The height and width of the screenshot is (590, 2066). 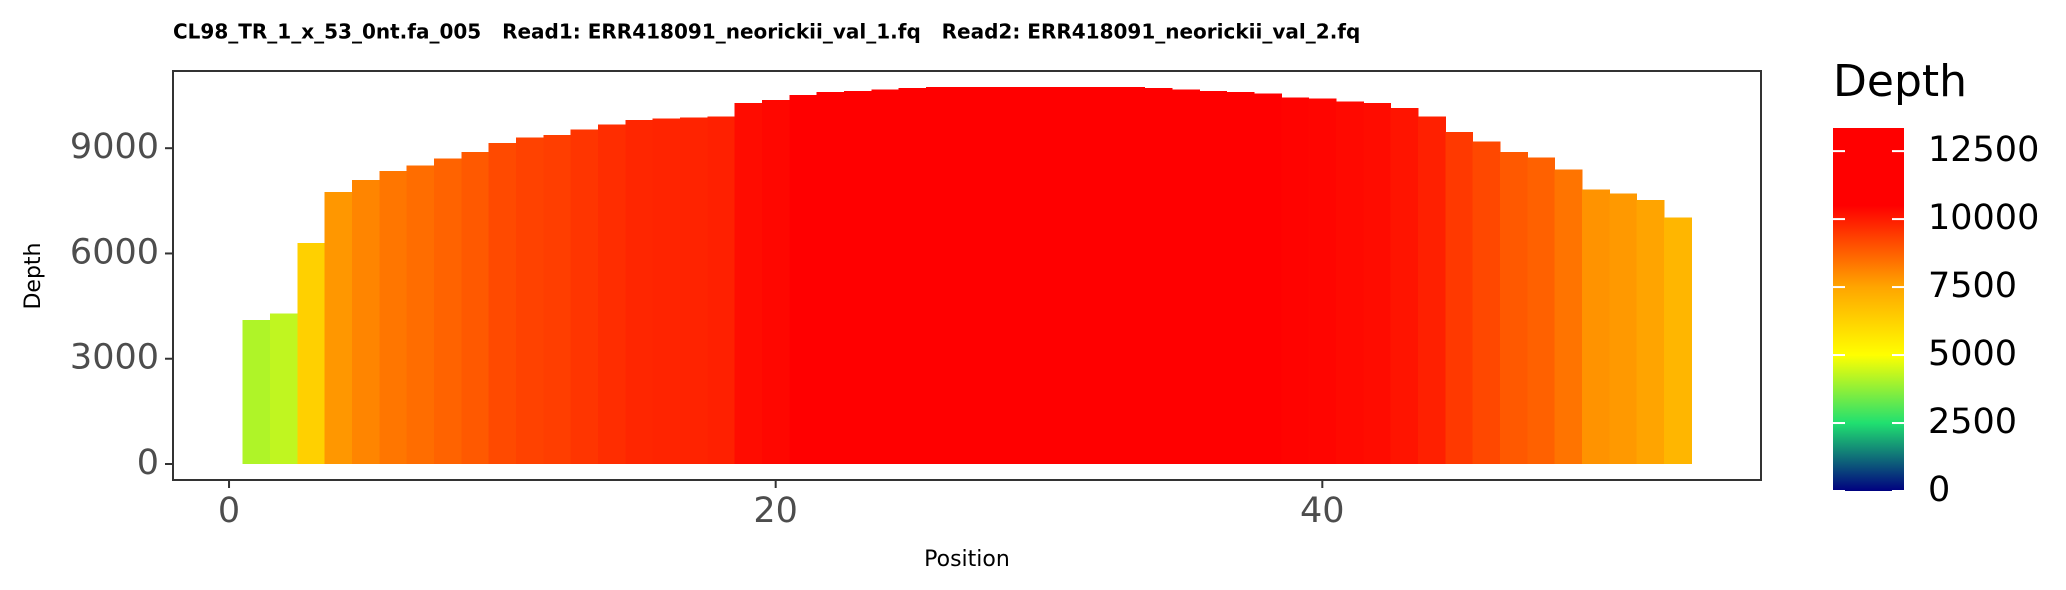 I want to click on y-axis-title: Depth, so click(x=33, y=275).